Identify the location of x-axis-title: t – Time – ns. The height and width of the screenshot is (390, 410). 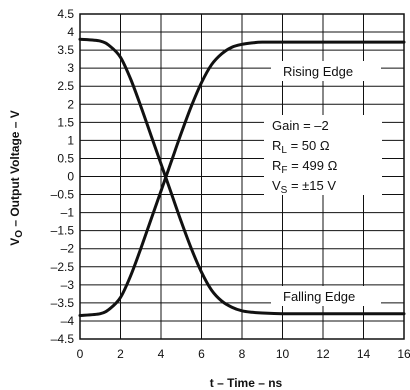
(246, 383).